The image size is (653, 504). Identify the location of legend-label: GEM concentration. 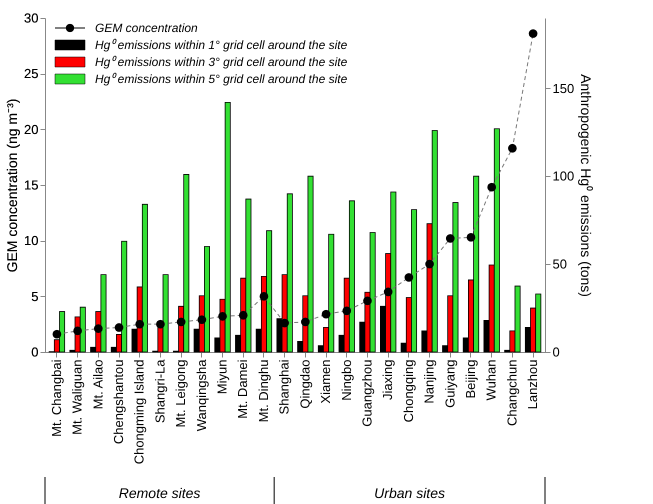
(146, 28).